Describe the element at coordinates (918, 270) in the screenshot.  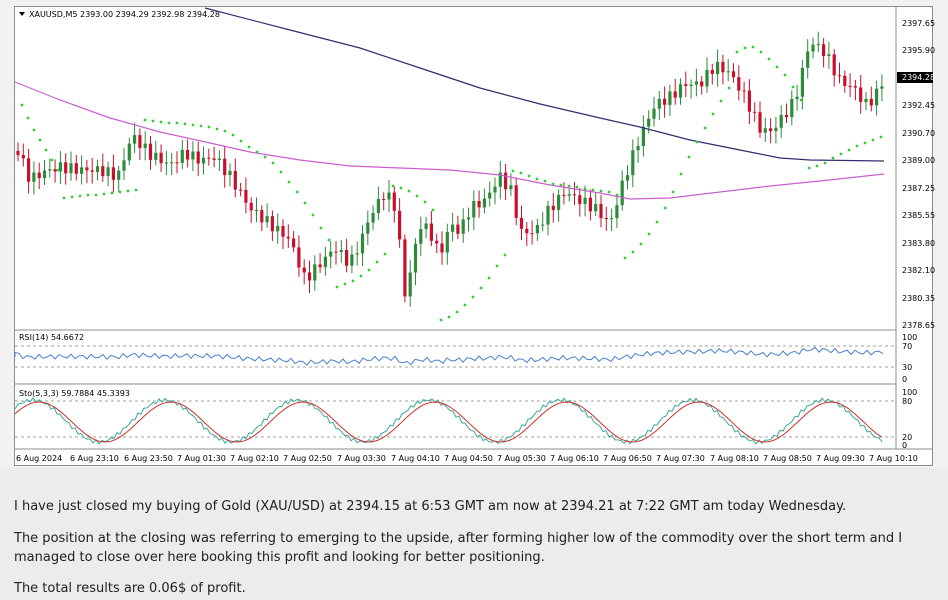
I see `price-tick: 2382.10` at that location.